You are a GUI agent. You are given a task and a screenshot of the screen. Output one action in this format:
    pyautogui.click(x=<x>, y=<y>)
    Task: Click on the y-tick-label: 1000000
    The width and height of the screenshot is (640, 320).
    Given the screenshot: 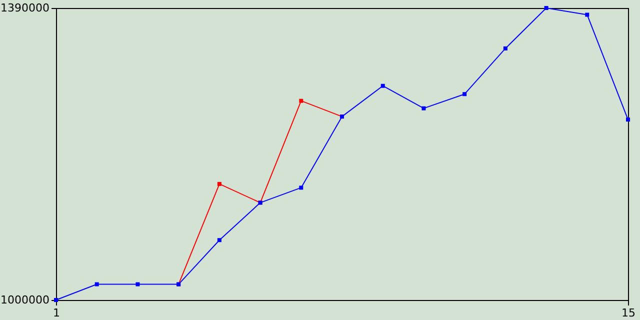 What is the action you would take?
    pyautogui.click(x=25, y=300)
    